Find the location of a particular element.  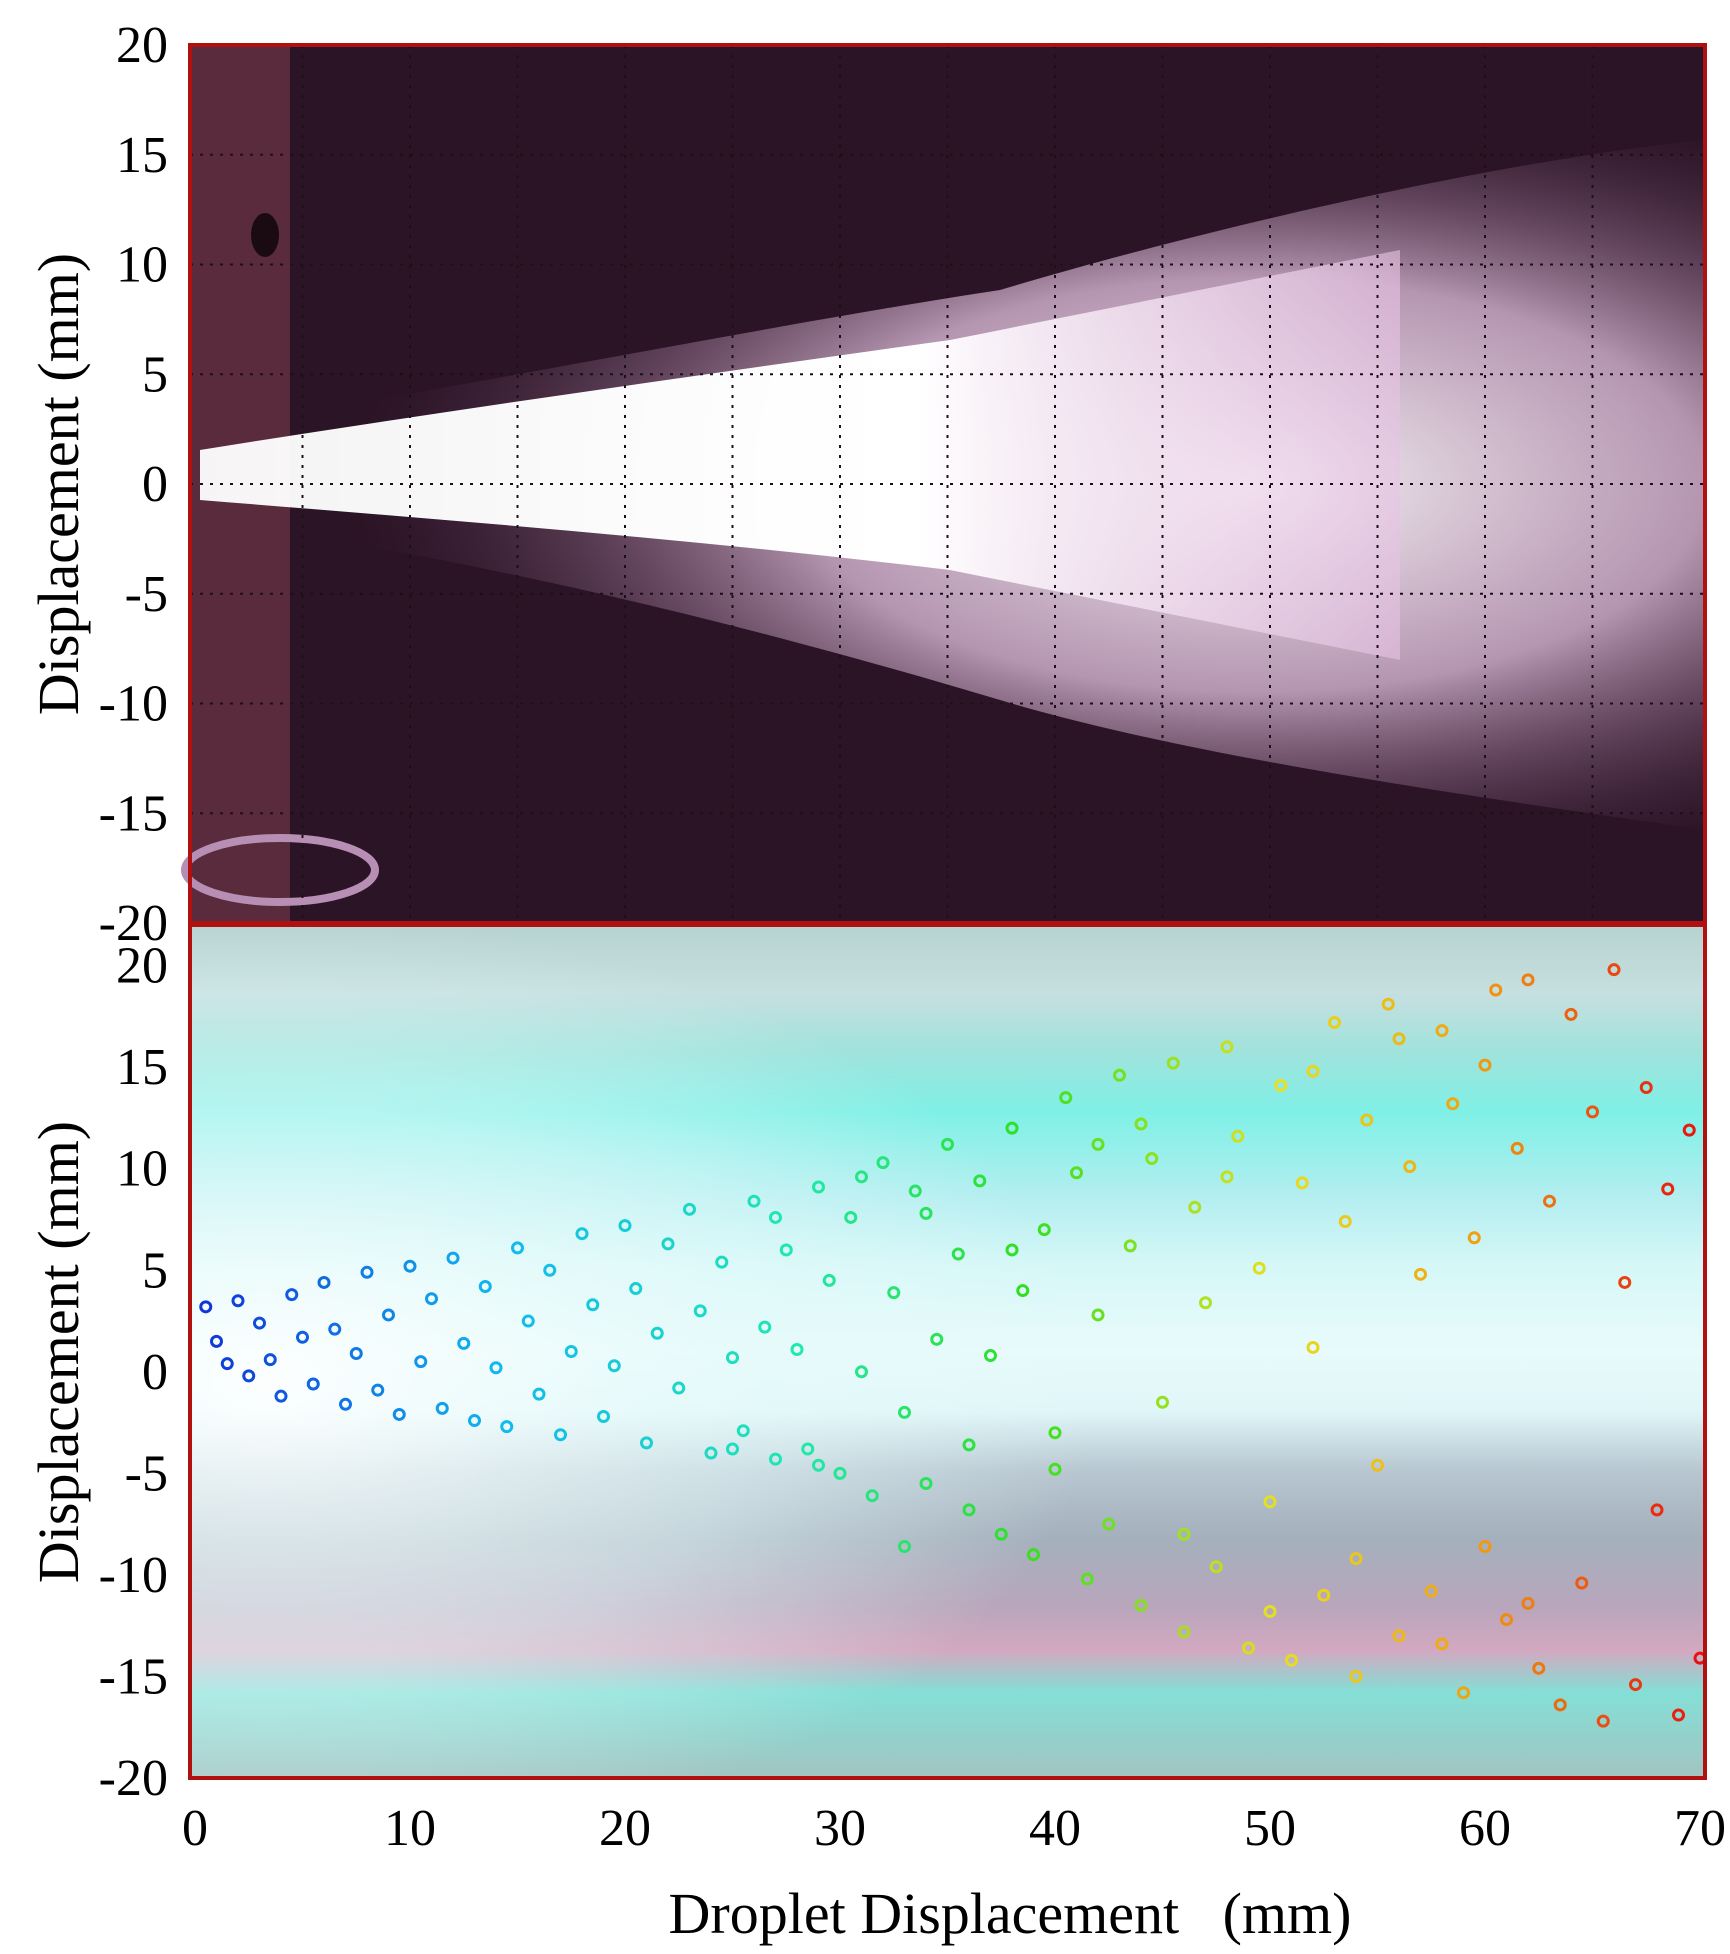

nozzle-hole is located at coordinates (265, 235).